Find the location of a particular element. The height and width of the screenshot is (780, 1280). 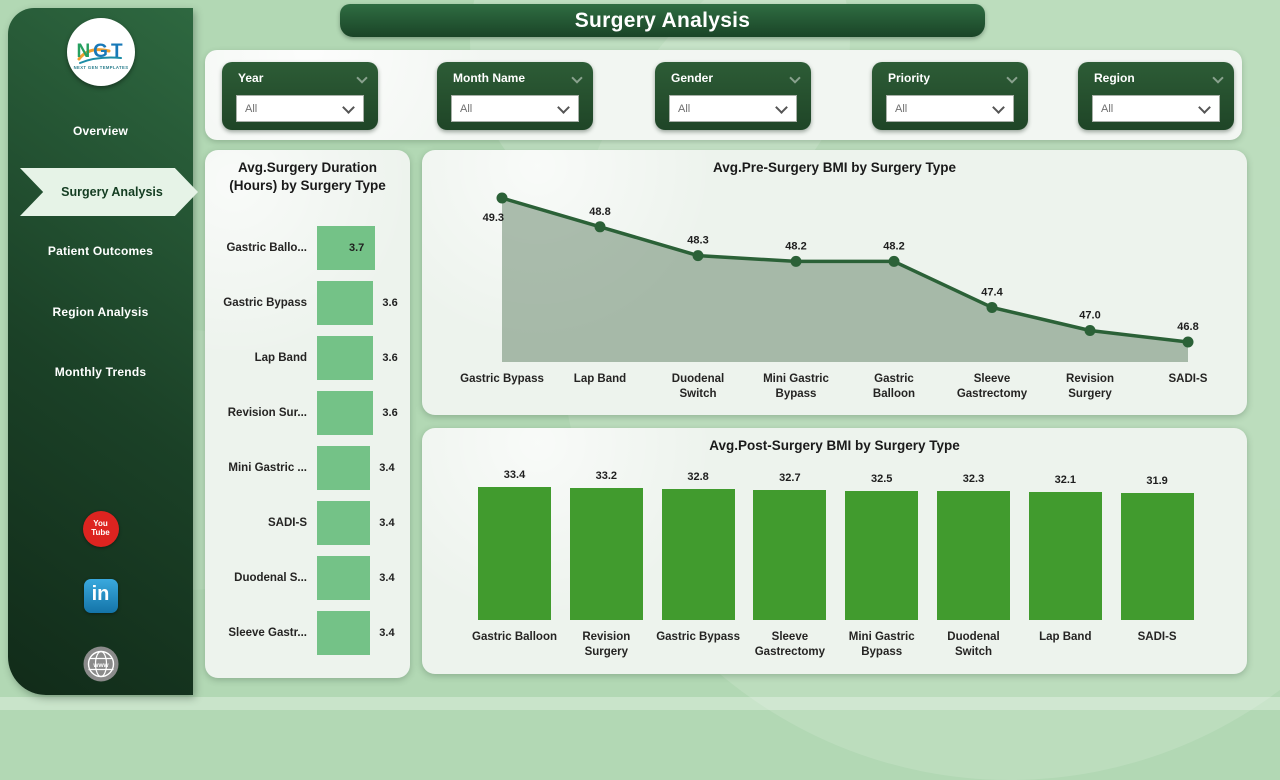

sidebar-item-monthly-trends: Monthly Trends is located at coordinates (100, 372).